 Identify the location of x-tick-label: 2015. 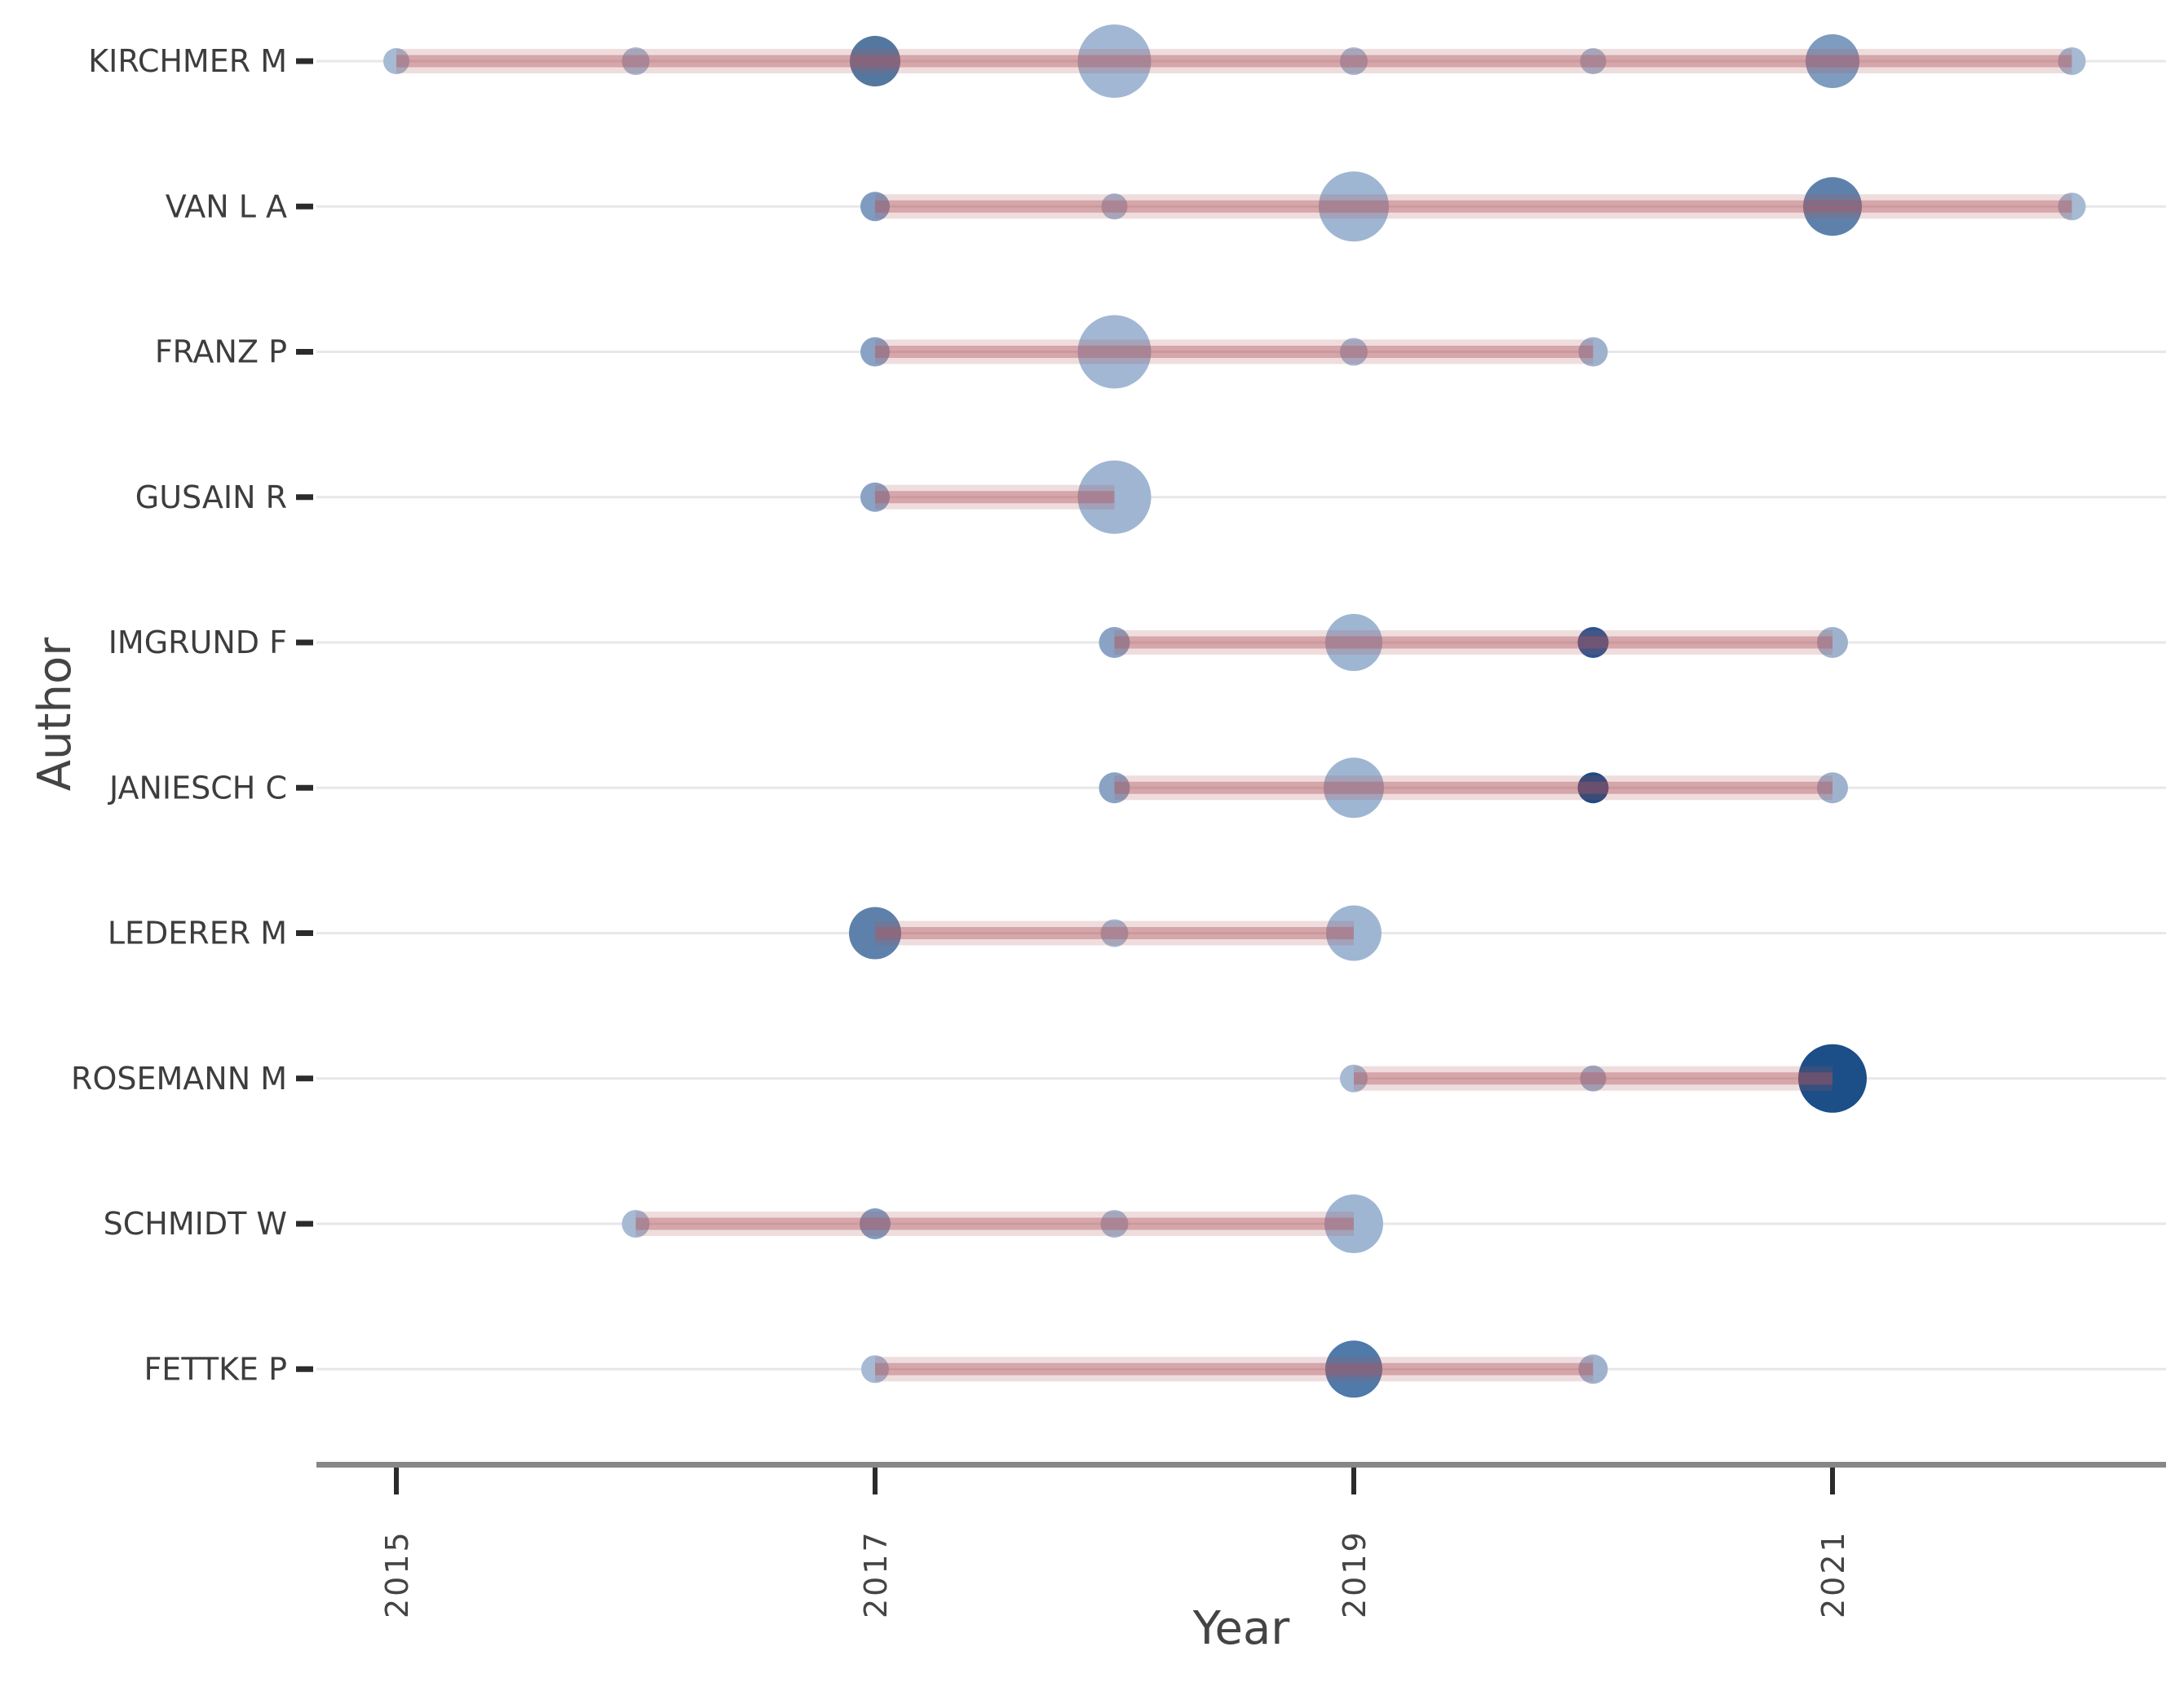
(397, 1574).